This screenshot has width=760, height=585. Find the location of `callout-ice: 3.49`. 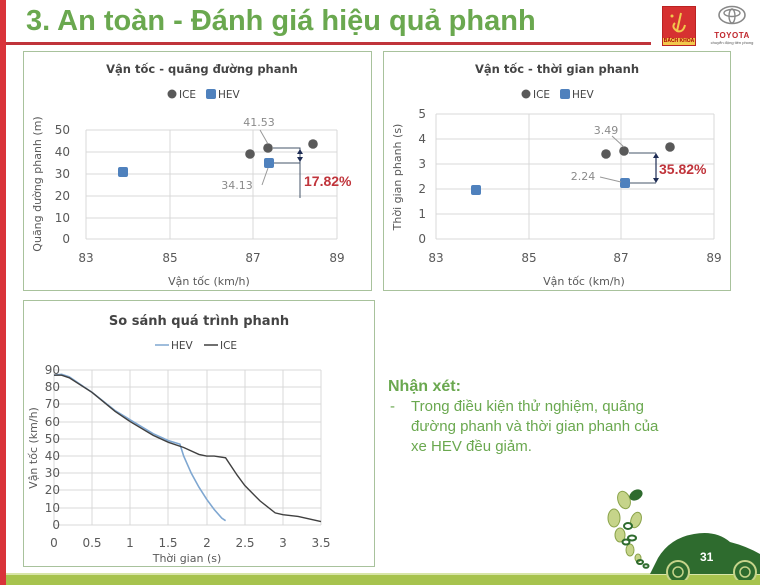

callout-ice: 3.49 is located at coordinates (606, 130).